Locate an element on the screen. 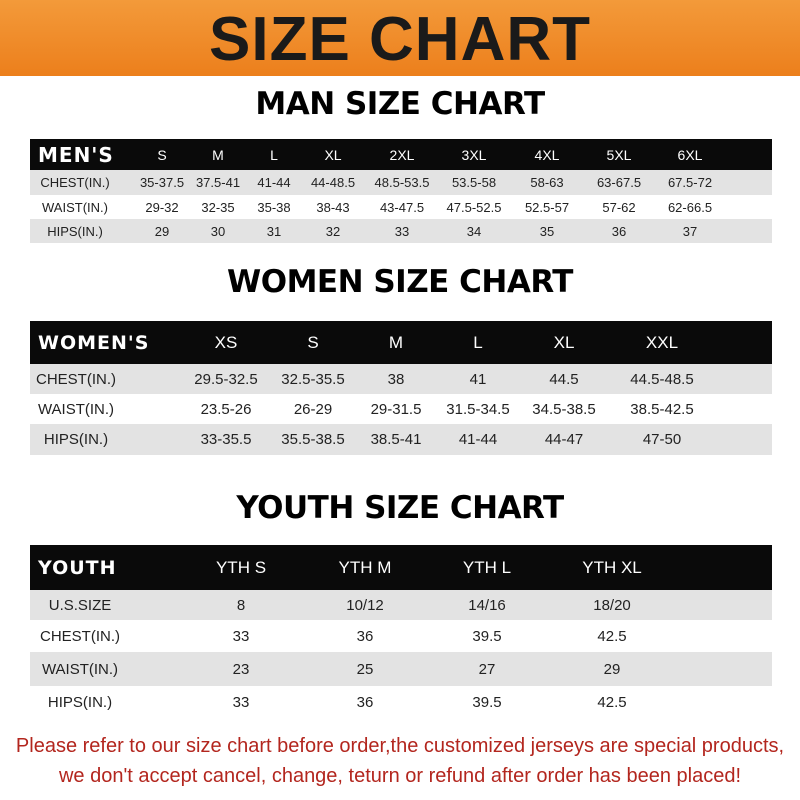 The image size is (800, 800). measurement-cell: 35.5-38.5 is located at coordinates (313, 439).